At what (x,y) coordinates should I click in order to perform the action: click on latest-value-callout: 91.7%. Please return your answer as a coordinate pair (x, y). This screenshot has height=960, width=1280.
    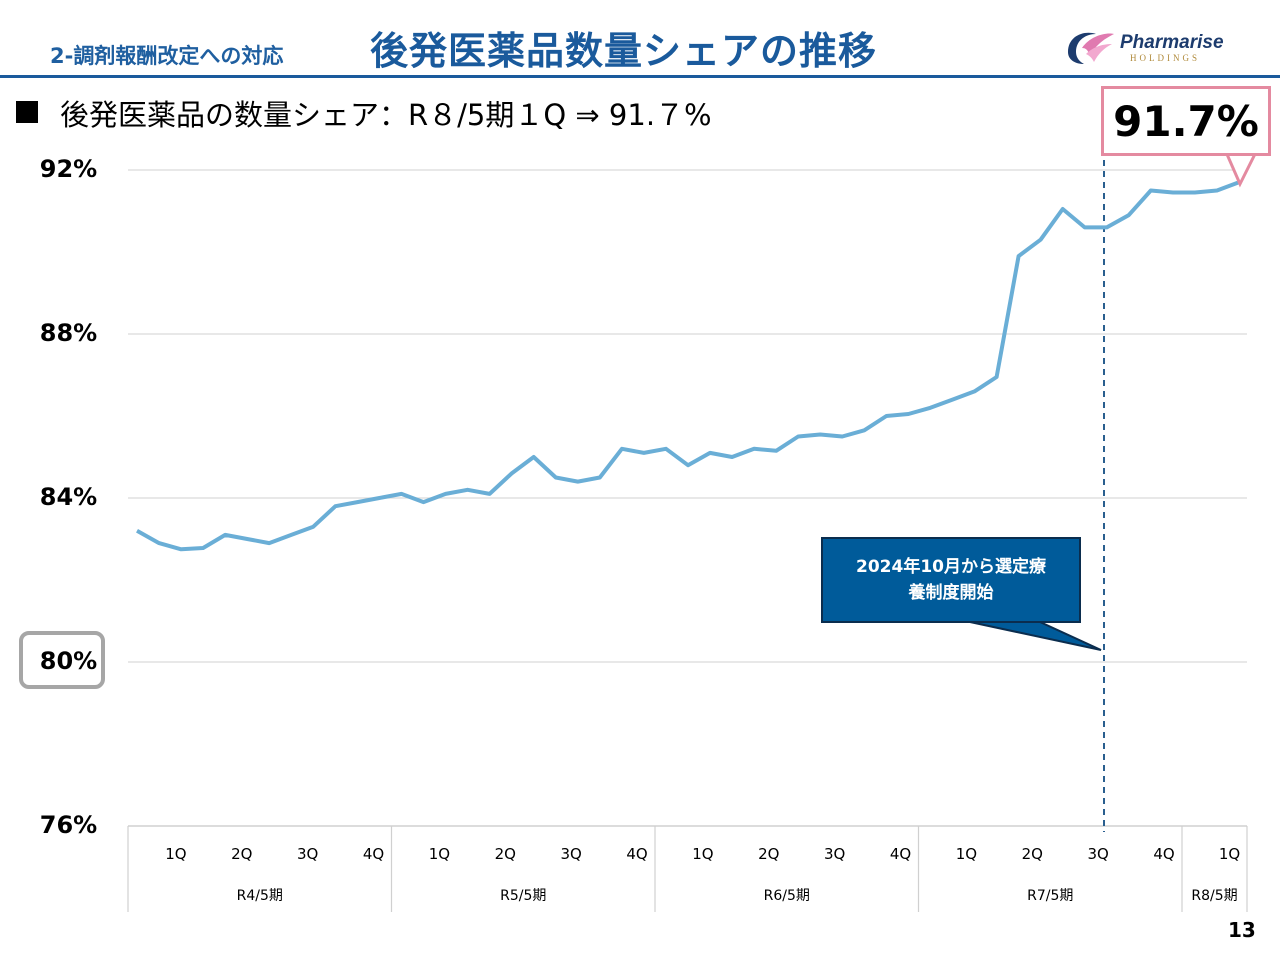
    Looking at the image, I should click on (1186, 121).